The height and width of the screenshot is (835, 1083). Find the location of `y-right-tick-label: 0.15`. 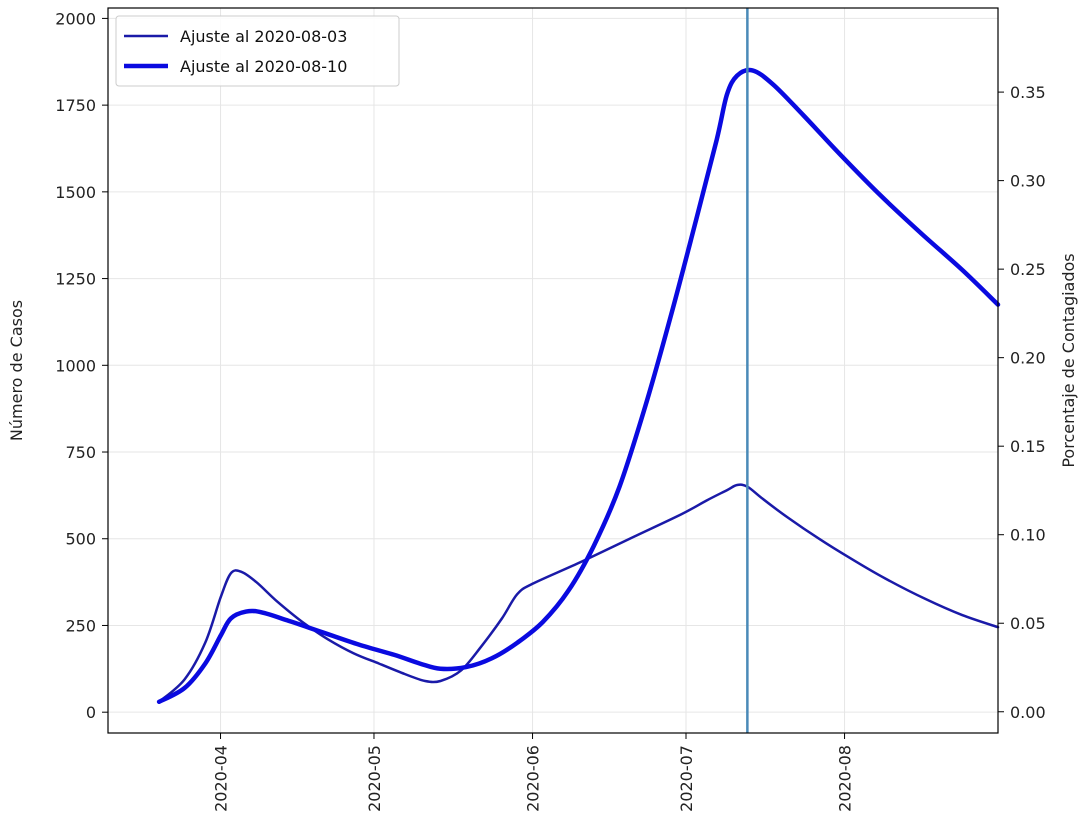

y-right-tick-label: 0.15 is located at coordinates (1028, 446).